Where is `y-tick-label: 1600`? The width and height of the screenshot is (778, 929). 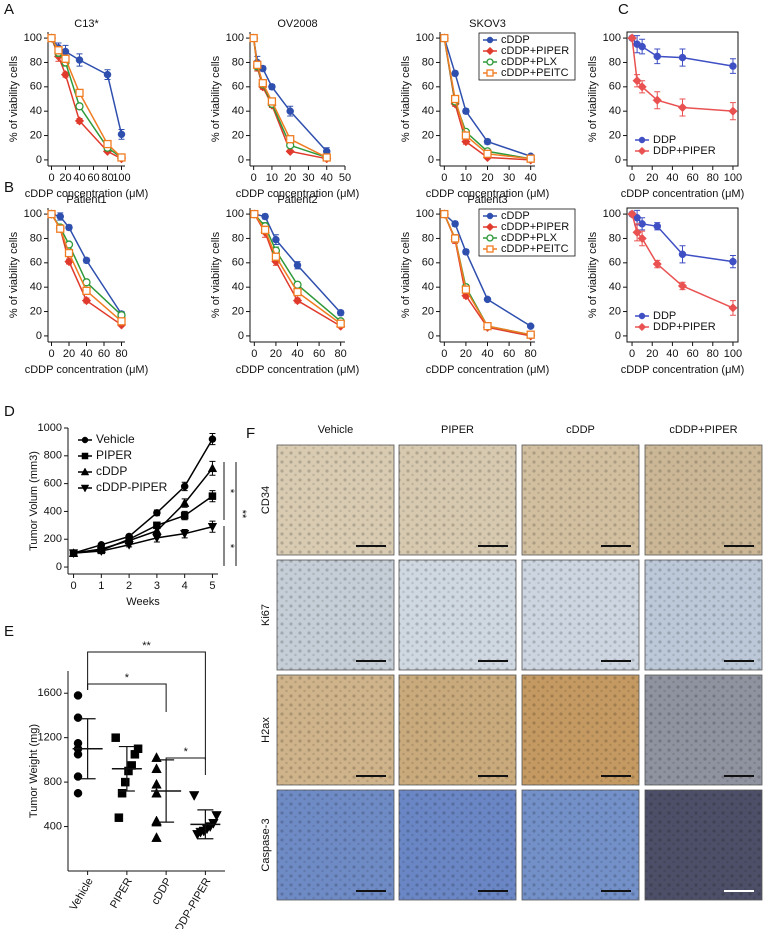
y-tick-label: 1600 is located at coordinates (50, 693).